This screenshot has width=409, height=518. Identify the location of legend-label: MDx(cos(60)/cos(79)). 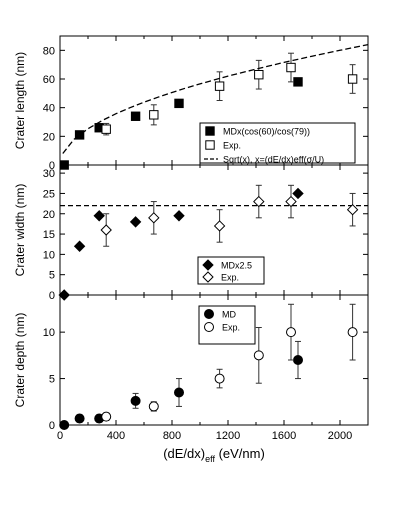
(266, 132).